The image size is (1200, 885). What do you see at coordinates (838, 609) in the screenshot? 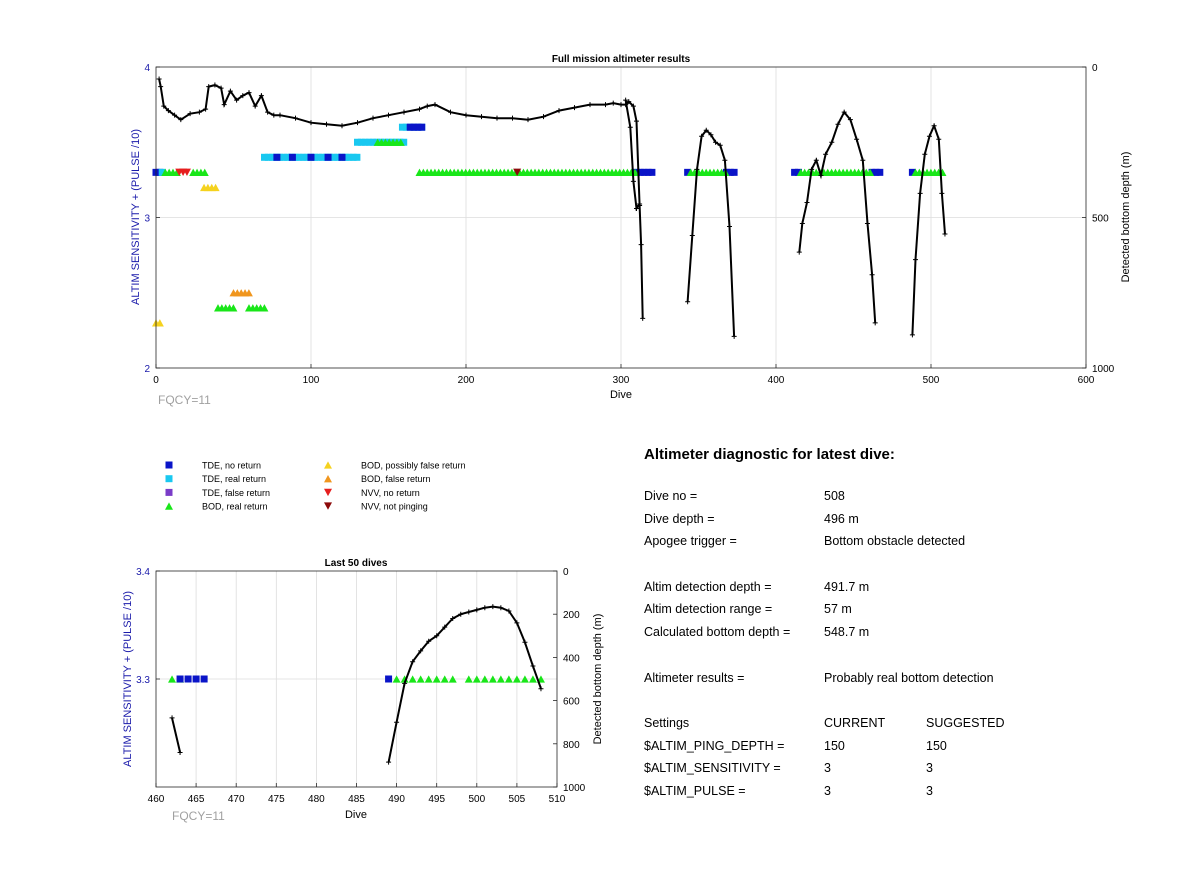
I see `altim-detection-range-value: 57 m` at bounding box center [838, 609].